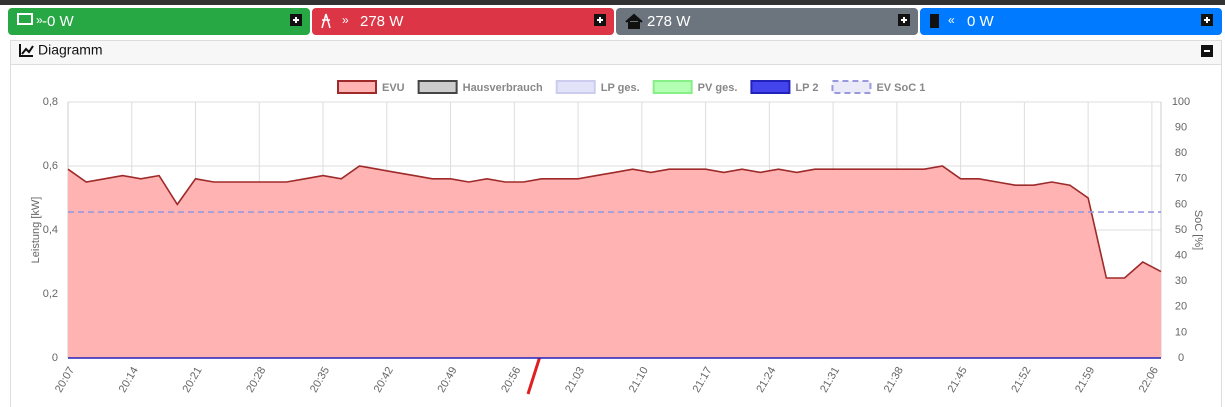  What do you see at coordinates (70, 50) in the screenshot?
I see `card-title: Diagramm` at bounding box center [70, 50].